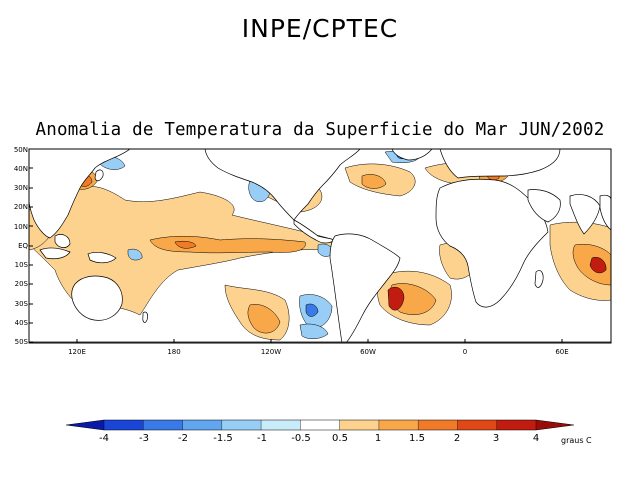 This screenshot has width=640, height=494. Describe the element at coordinates (412, 155) in the screenshot. I see `land-greenland` at that location.